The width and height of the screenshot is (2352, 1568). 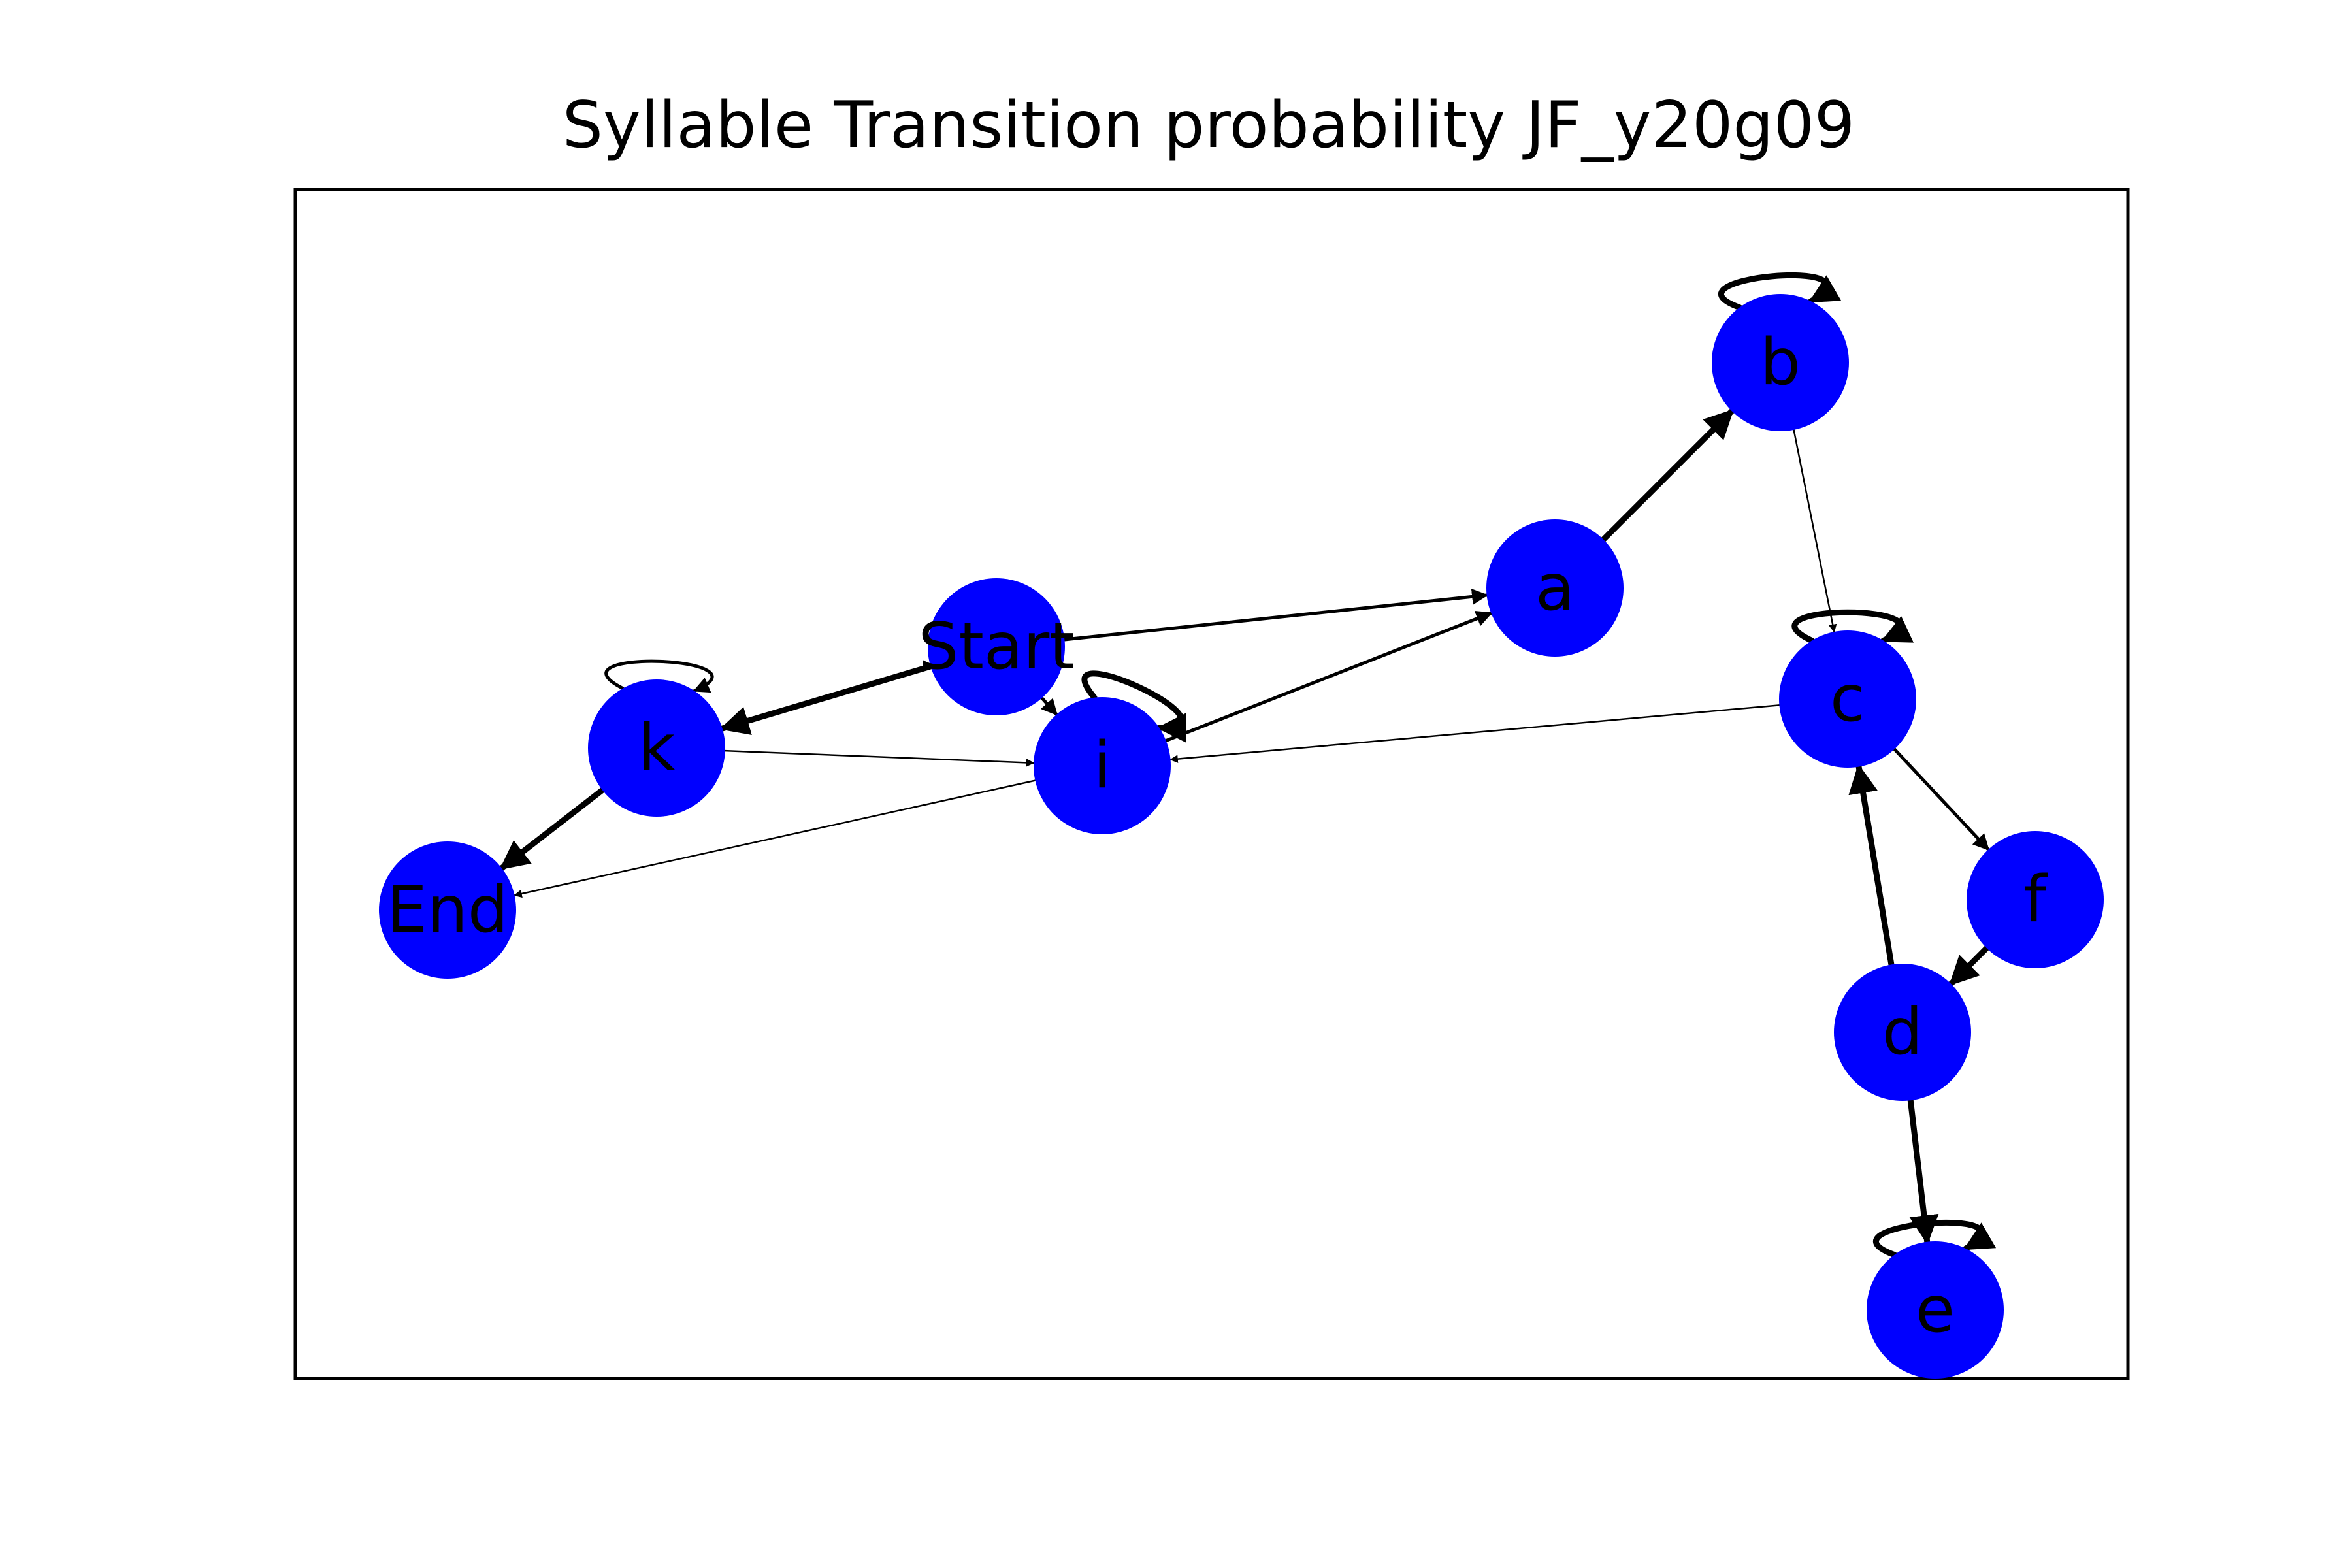 What do you see at coordinates (879, 758) in the screenshot?
I see `edge-k-to-i` at bounding box center [879, 758].